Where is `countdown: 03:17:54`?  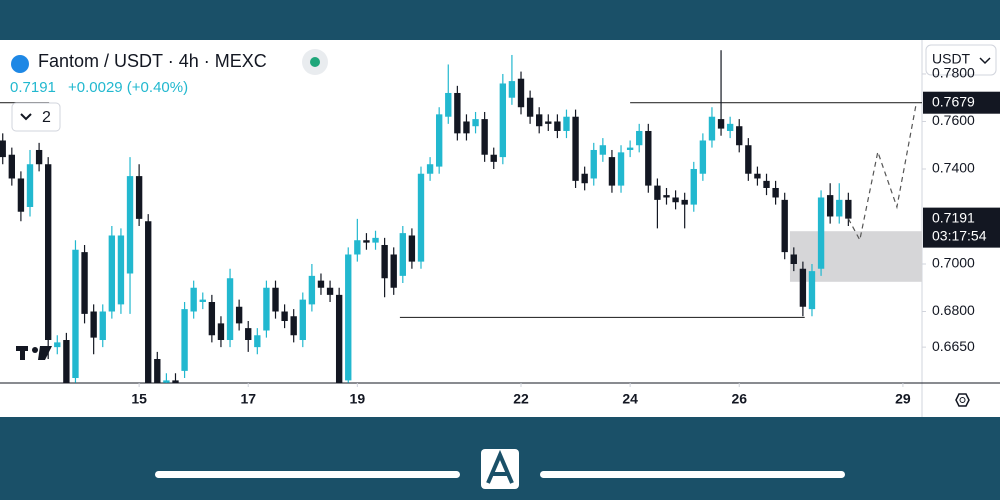 countdown: 03:17:54 is located at coordinates (959, 235).